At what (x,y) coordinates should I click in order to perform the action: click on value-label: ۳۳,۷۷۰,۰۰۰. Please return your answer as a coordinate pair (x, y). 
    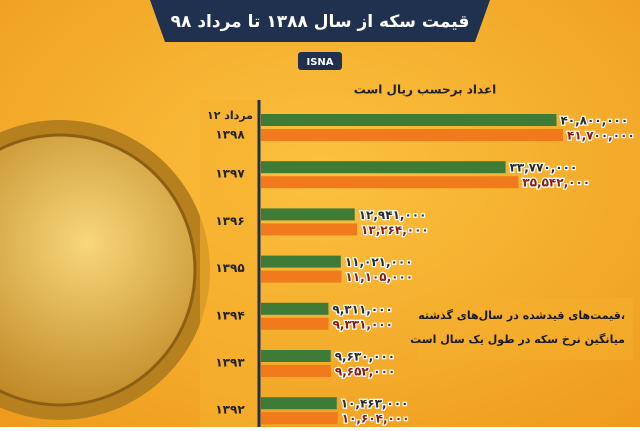
    Looking at the image, I should click on (544, 168).